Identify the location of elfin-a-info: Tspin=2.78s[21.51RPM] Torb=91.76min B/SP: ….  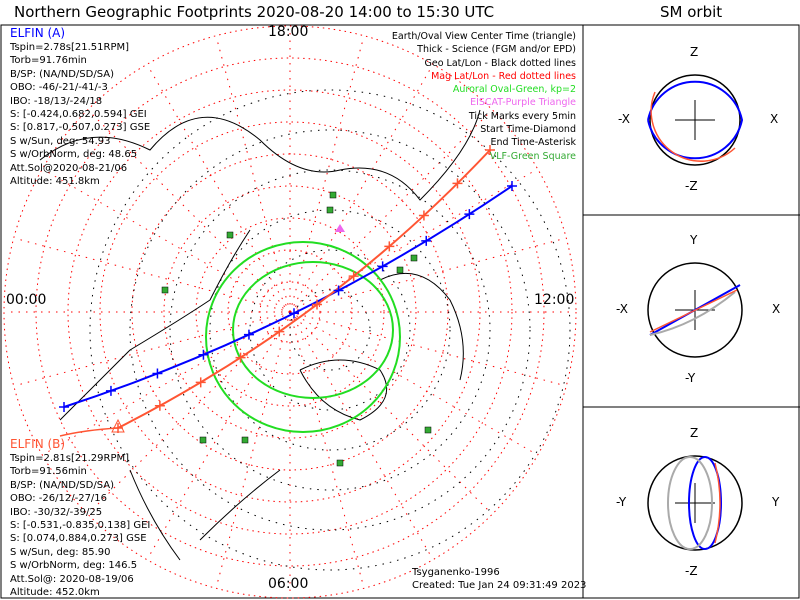
(80, 114).